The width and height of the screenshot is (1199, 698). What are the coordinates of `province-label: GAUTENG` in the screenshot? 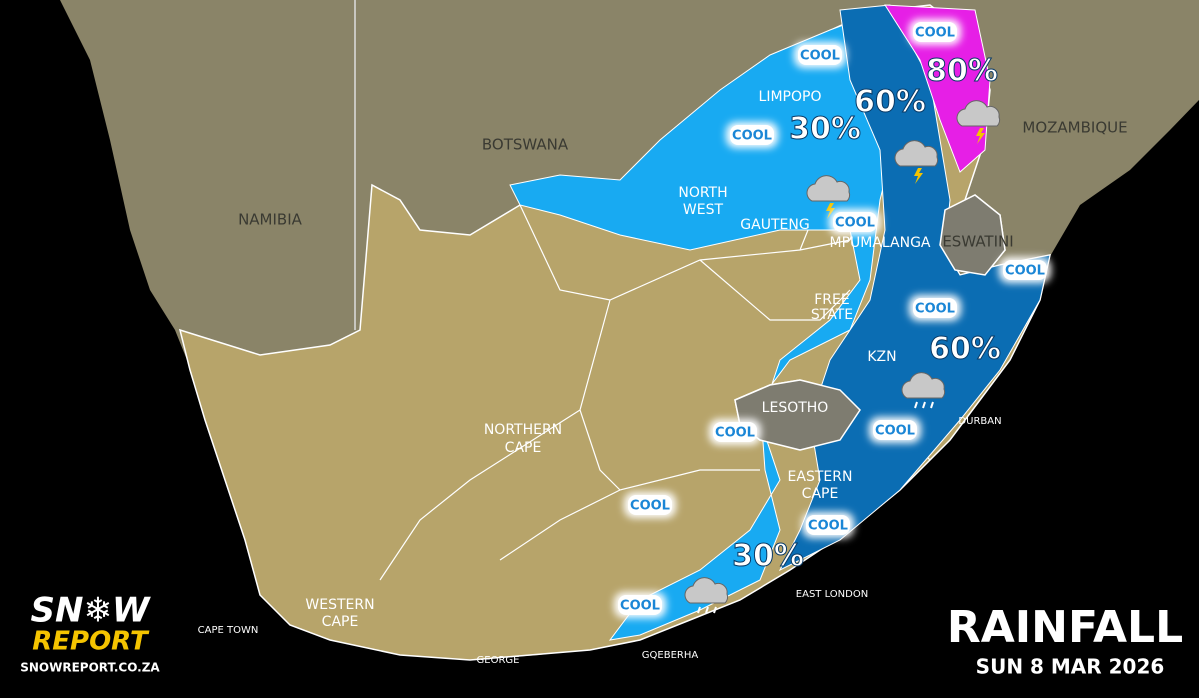 It's located at (774, 225).